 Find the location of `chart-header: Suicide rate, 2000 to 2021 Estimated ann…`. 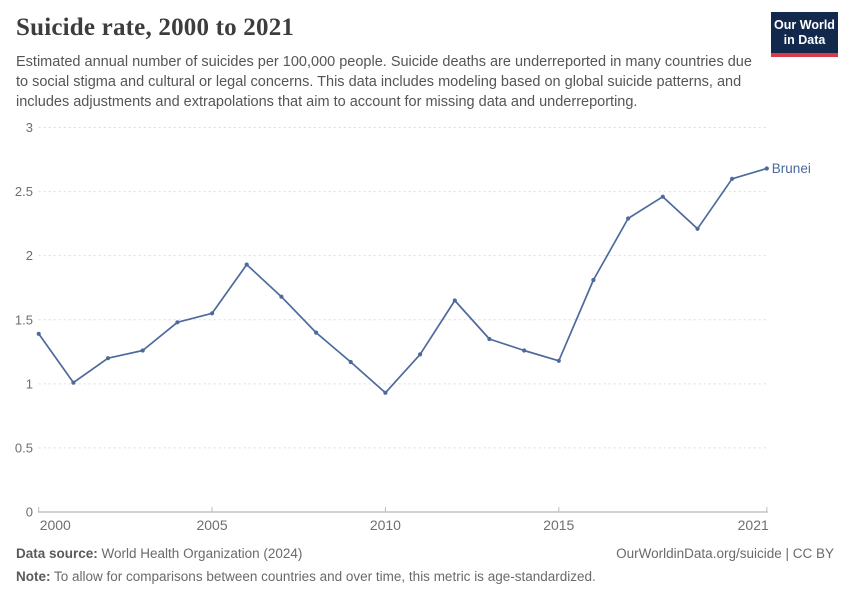

chart-header: Suicide rate, 2000 to 2021 Estimated ann… is located at coordinates (388, 63).